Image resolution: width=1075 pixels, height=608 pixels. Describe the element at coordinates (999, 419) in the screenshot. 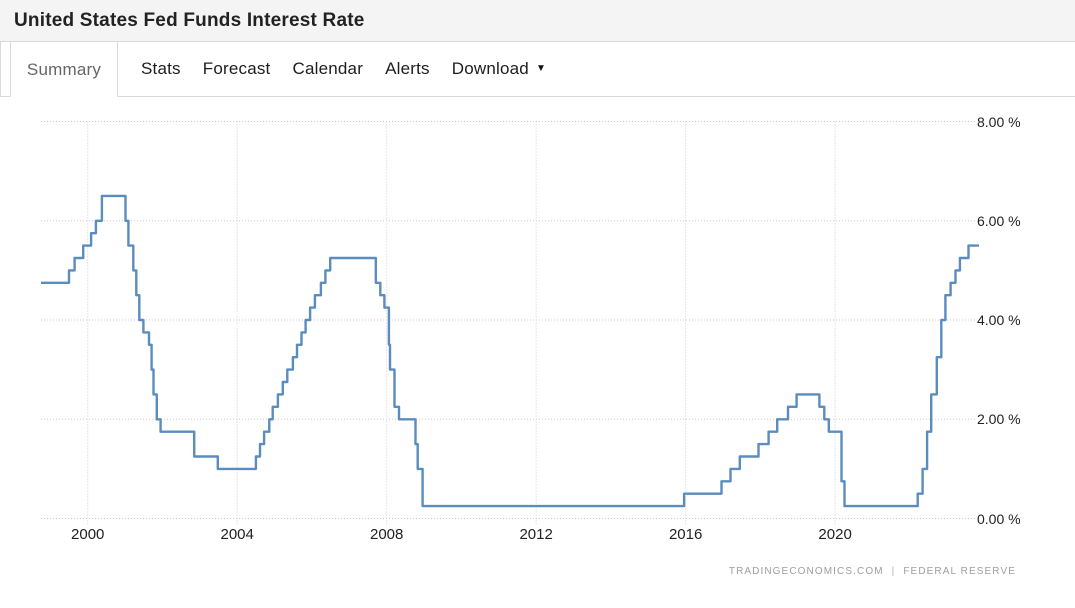

I see `y-axis-label: 2.00 %` at that location.